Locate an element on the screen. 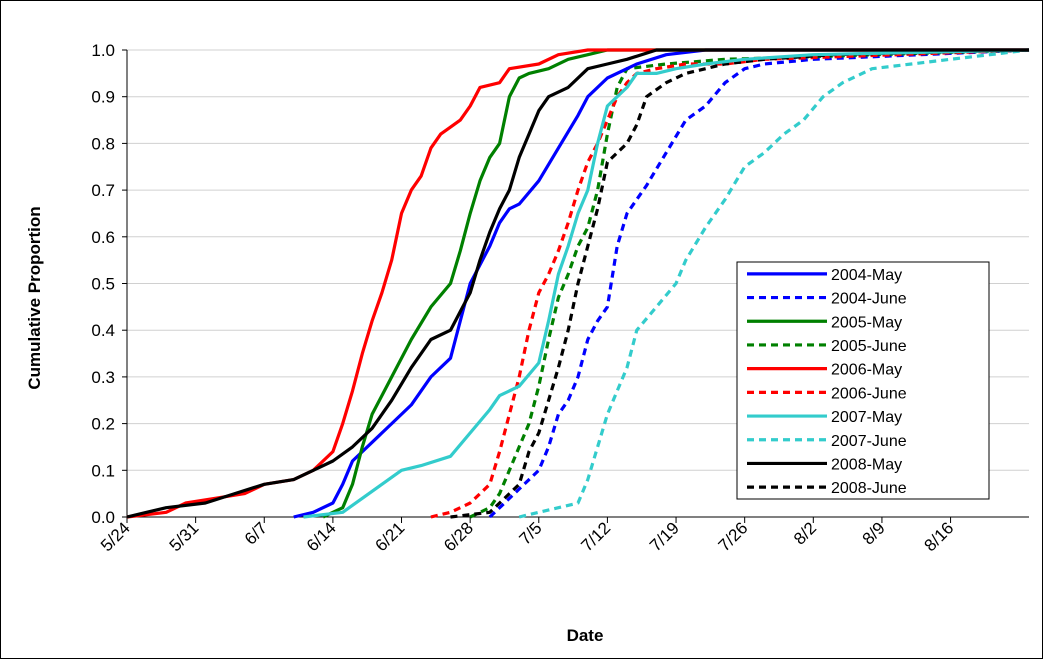 Image resolution: width=1044 pixels, height=660 pixels. legend-label: 2006-May is located at coordinates (866, 370).